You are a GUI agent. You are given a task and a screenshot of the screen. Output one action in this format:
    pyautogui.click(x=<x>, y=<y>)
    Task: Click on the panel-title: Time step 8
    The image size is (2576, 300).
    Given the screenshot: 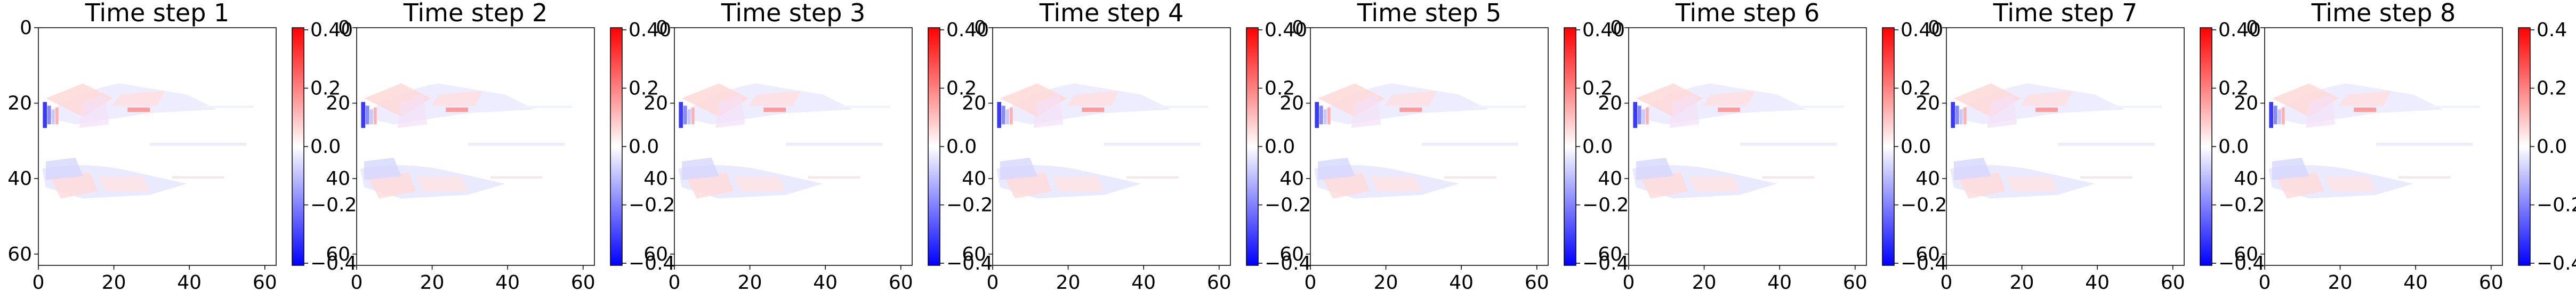 What is the action you would take?
    pyautogui.click(x=2383, y=13)
    